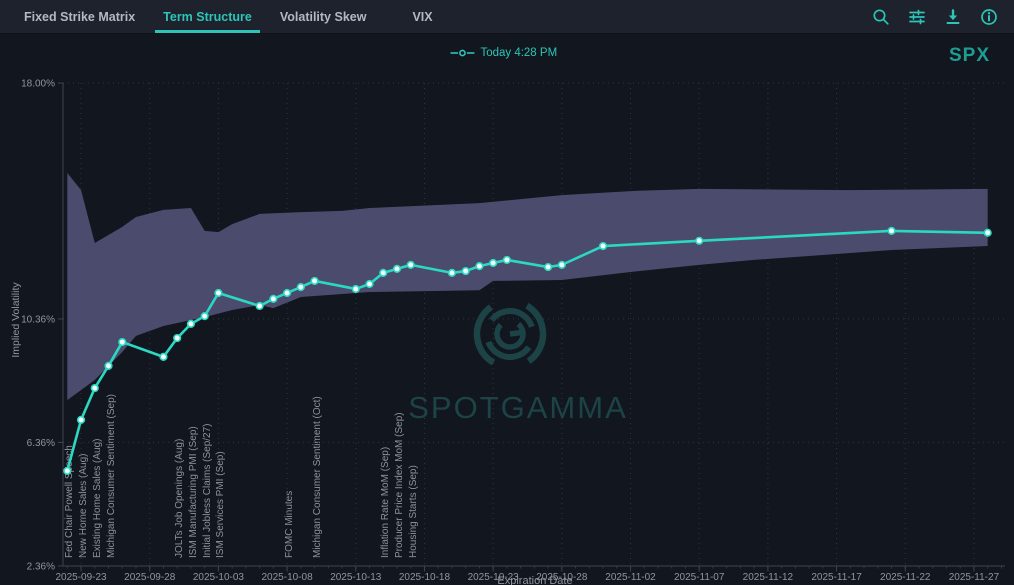  I want to click on x-tick-label: 2025-11-17, so click(836, 577).